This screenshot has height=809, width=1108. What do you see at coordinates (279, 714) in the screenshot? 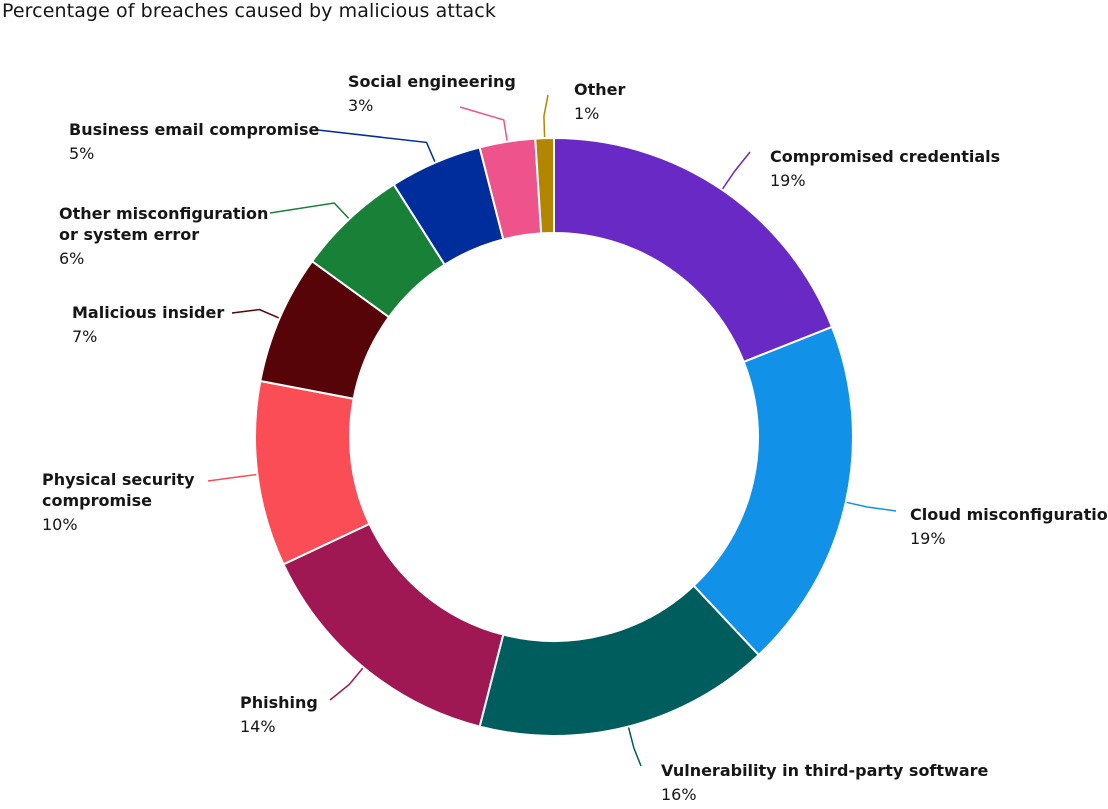
I see `slice-label: Phishing 14%` at bounding box center [279, 714].